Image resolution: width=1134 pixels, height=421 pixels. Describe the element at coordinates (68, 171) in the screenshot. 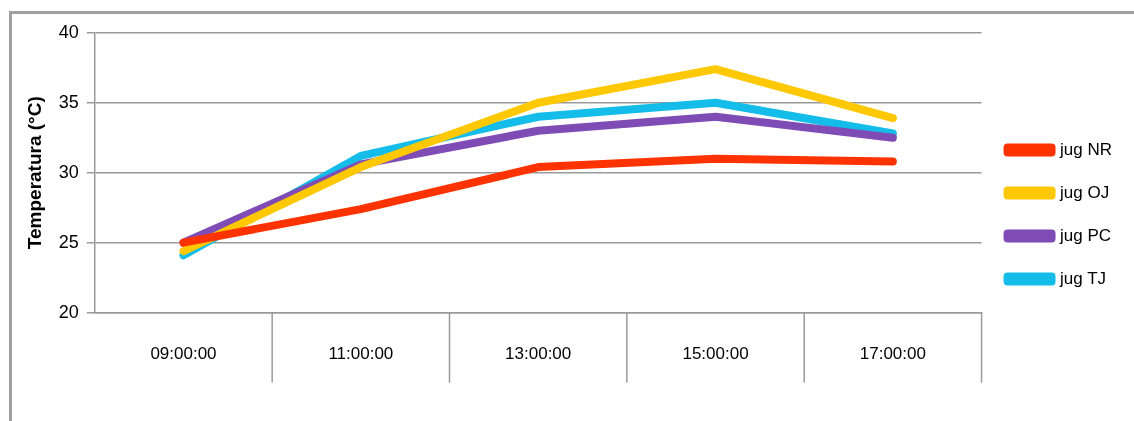

I see `y-tick-label: 30` at that location.